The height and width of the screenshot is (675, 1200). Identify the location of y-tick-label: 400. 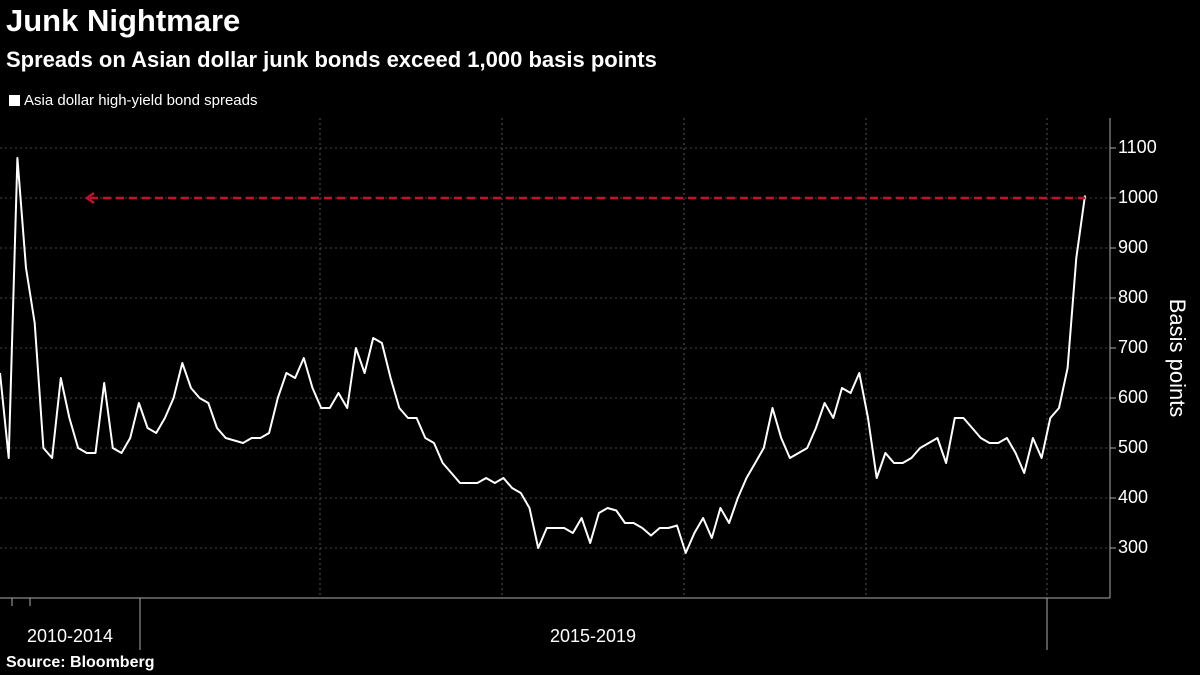
(1133, 497).